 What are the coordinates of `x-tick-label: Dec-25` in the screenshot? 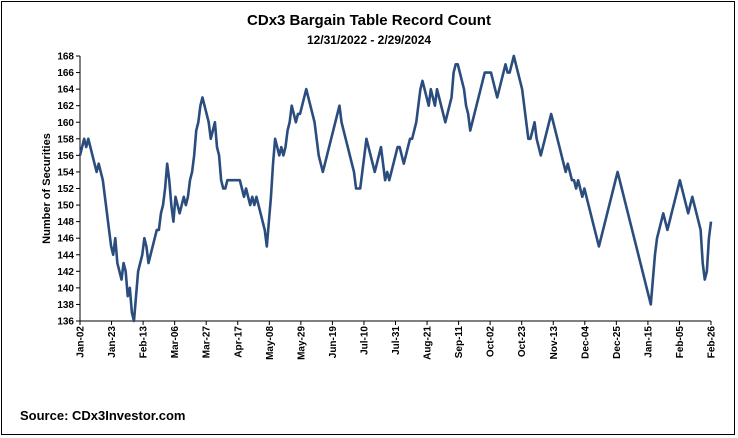 It's located at (617, 342).